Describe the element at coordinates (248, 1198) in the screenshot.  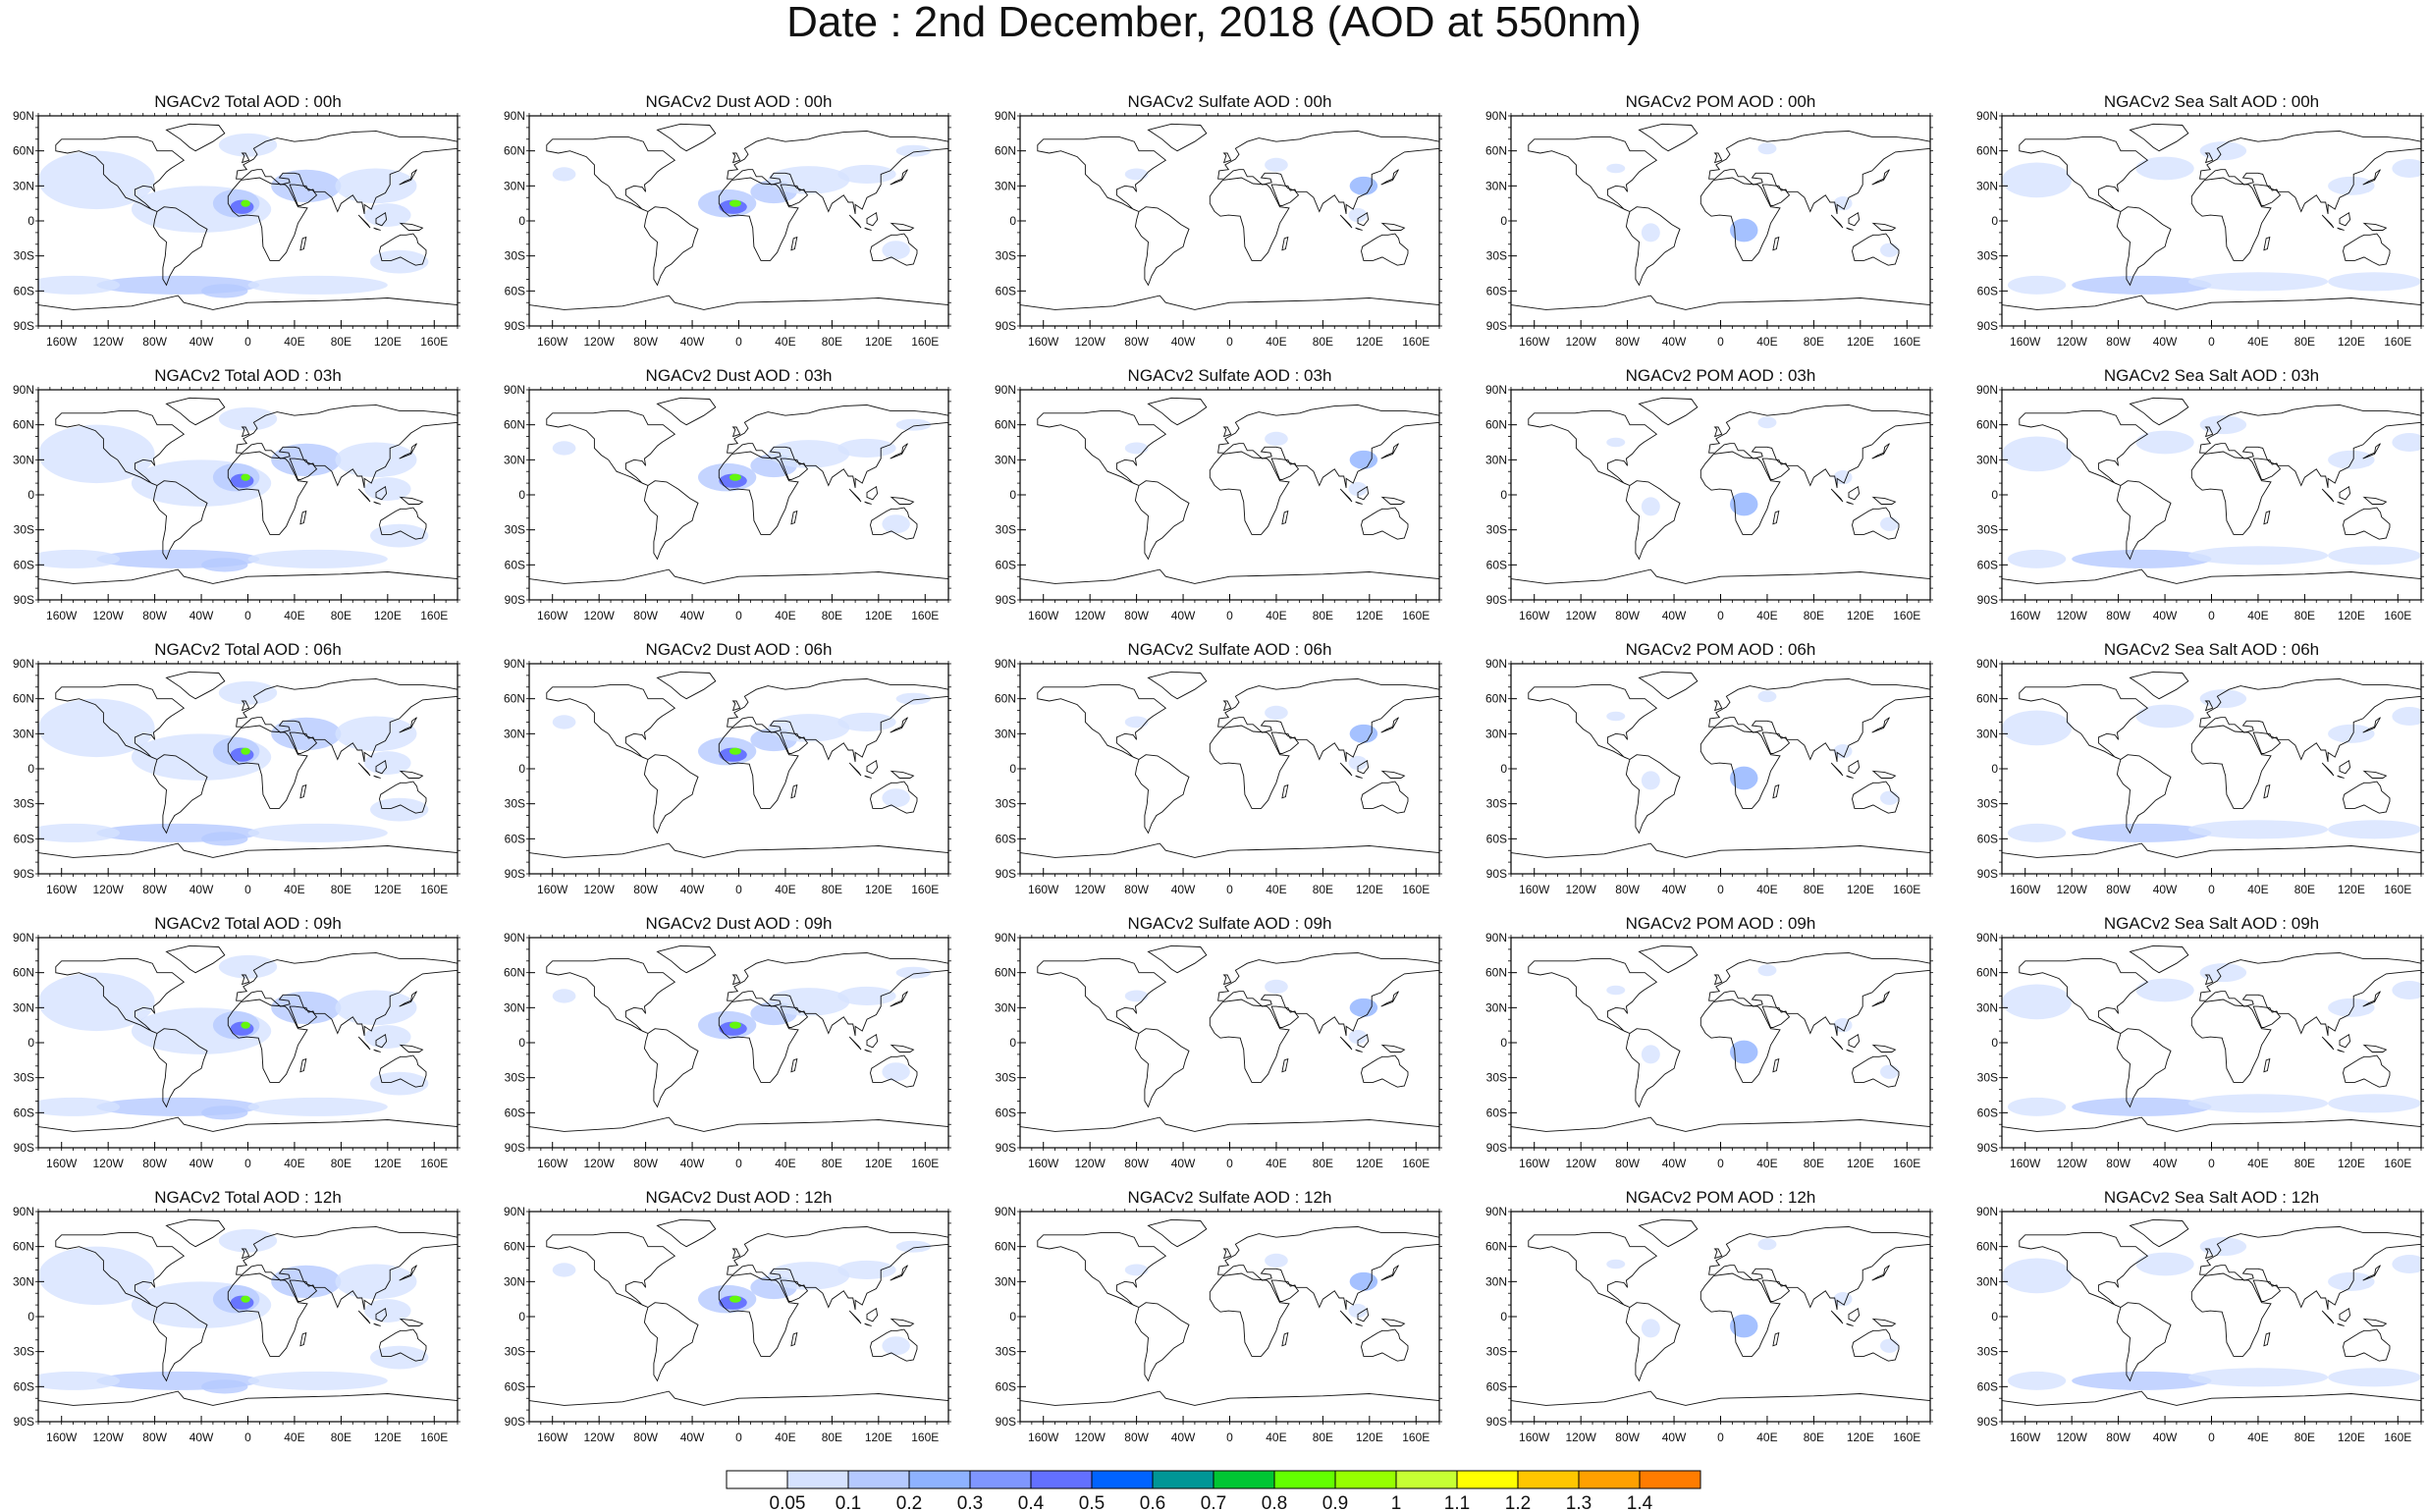
I see `panel-title: NGACv2 Total AOD : 12h` at that location.